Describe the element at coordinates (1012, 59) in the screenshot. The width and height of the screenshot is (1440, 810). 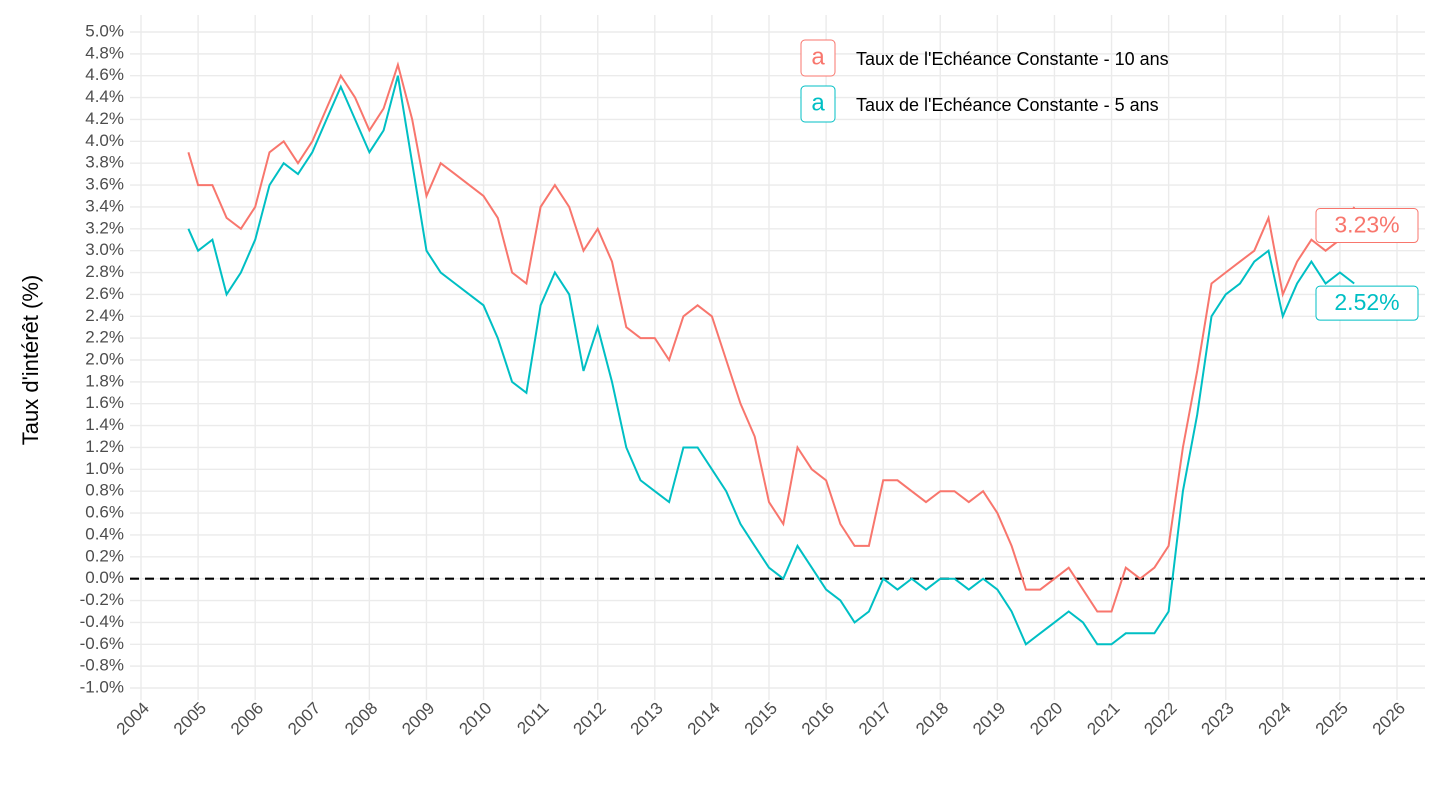
I see `legend-label: Taux de l'Echéance Constante - 10 ans` at that location.